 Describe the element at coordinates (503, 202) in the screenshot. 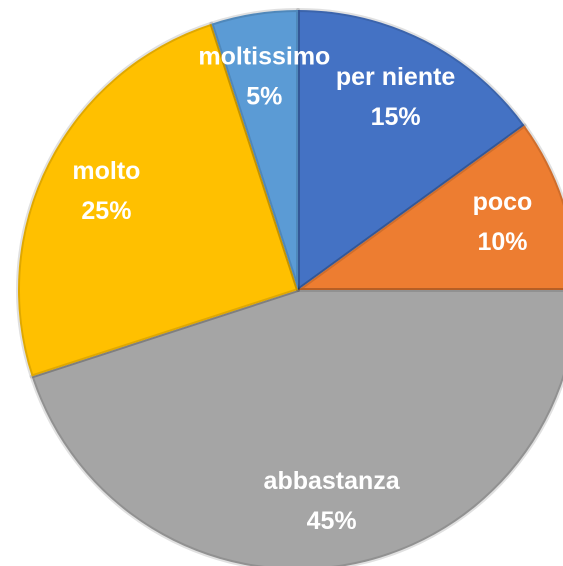

I see `slice-label: poco` at that location.